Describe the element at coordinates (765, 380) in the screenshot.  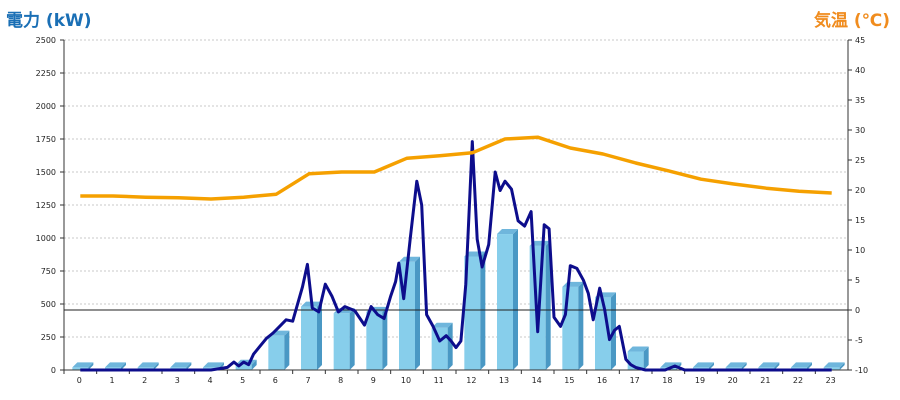
I see `x-tick-label: 21` at that location.